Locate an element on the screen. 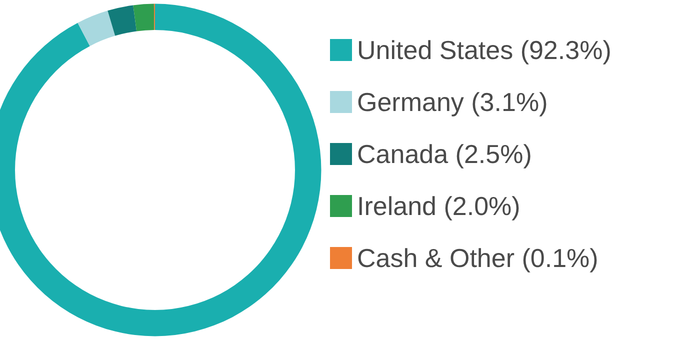  legend-label: Germany (3.1%) is located at coordinates (452, 102).